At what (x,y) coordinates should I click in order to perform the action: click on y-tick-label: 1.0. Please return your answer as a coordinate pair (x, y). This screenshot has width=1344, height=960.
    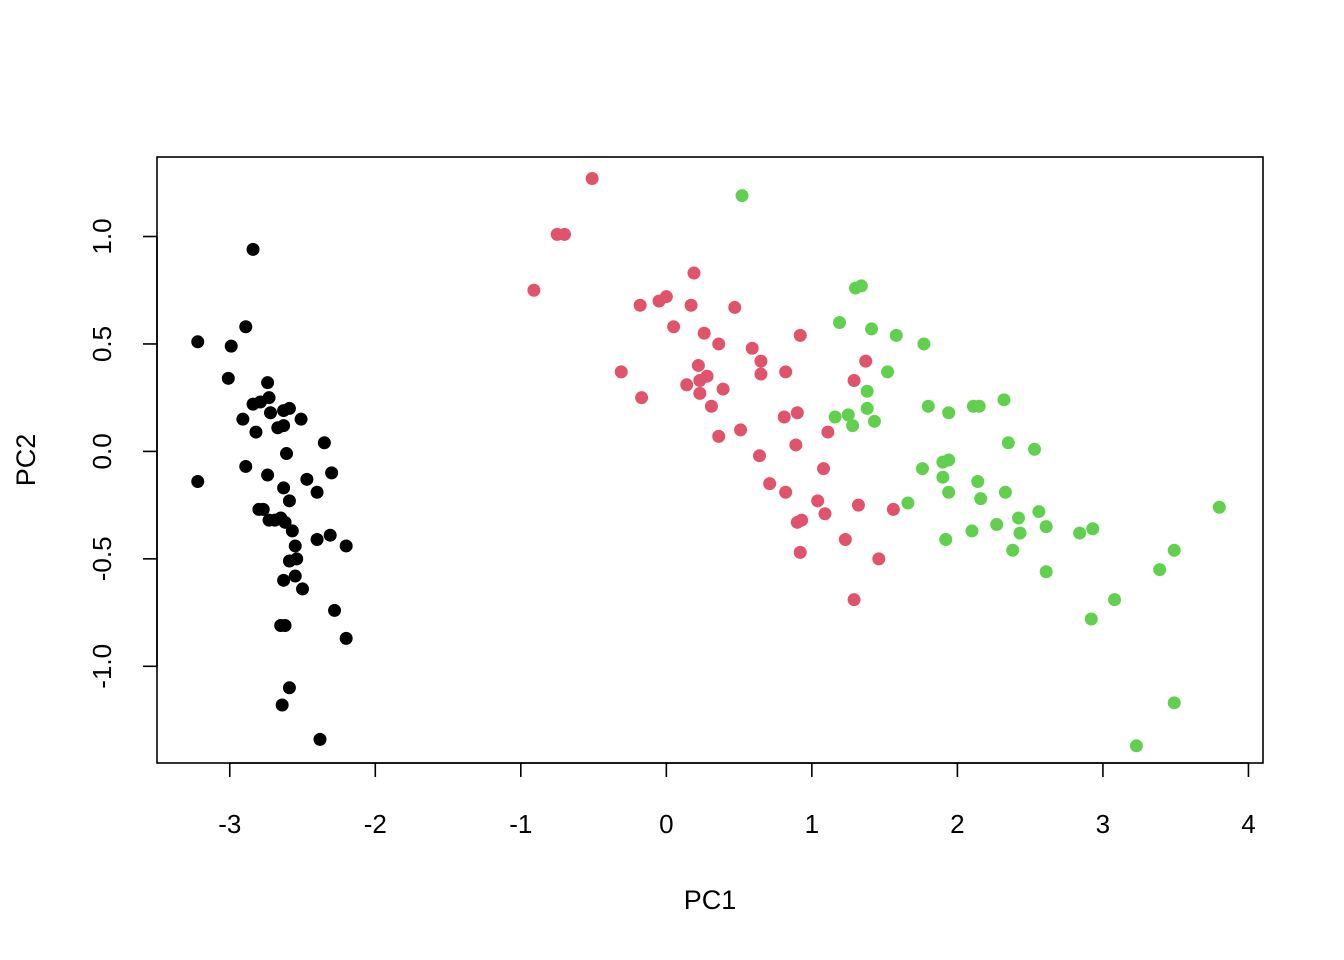
    Looking at the image, I should click on (102, 236).